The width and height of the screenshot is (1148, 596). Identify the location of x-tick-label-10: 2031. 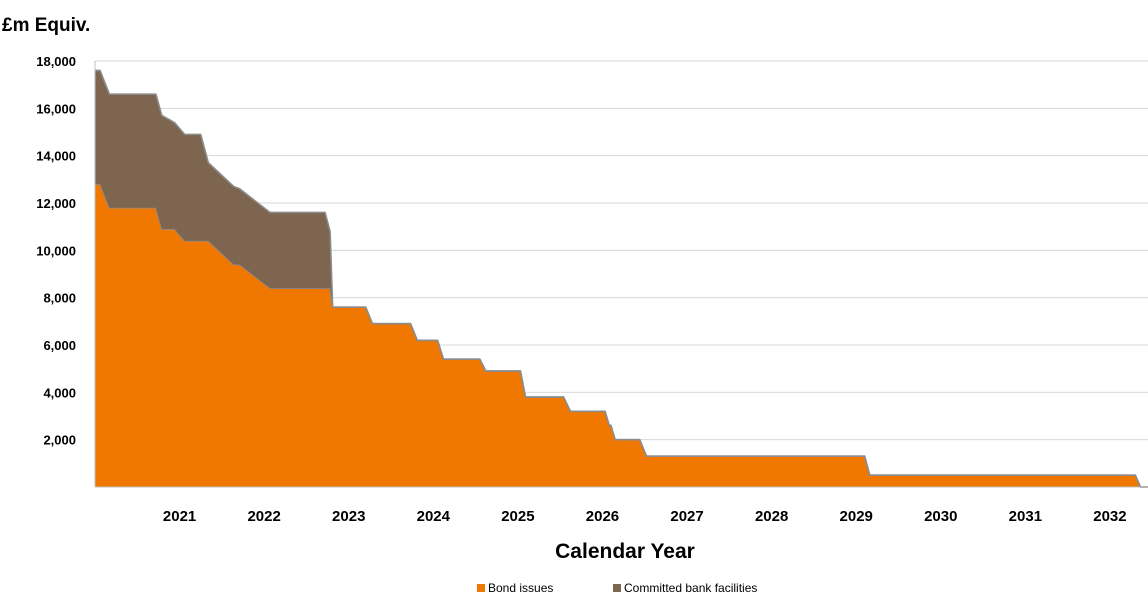
(1025, 516).